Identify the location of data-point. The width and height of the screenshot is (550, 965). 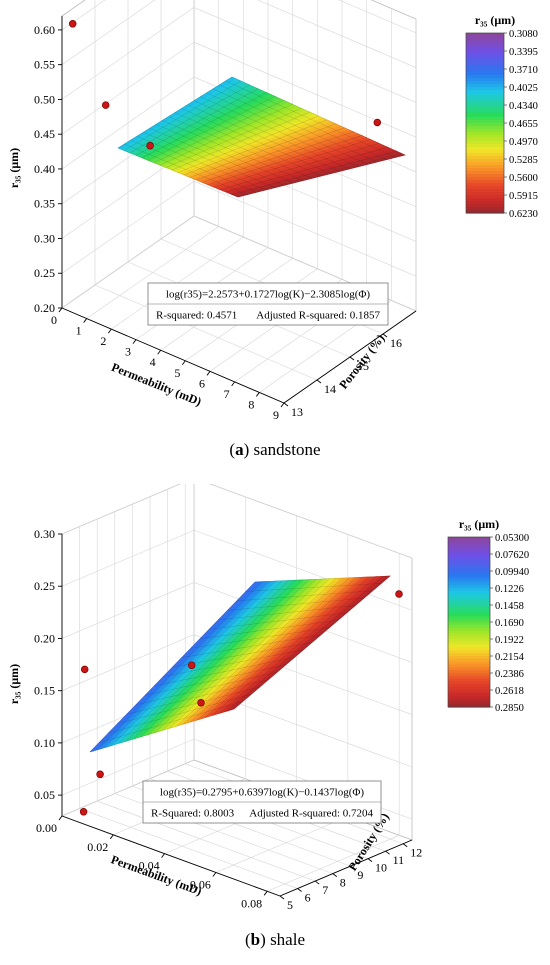
(100, 774).